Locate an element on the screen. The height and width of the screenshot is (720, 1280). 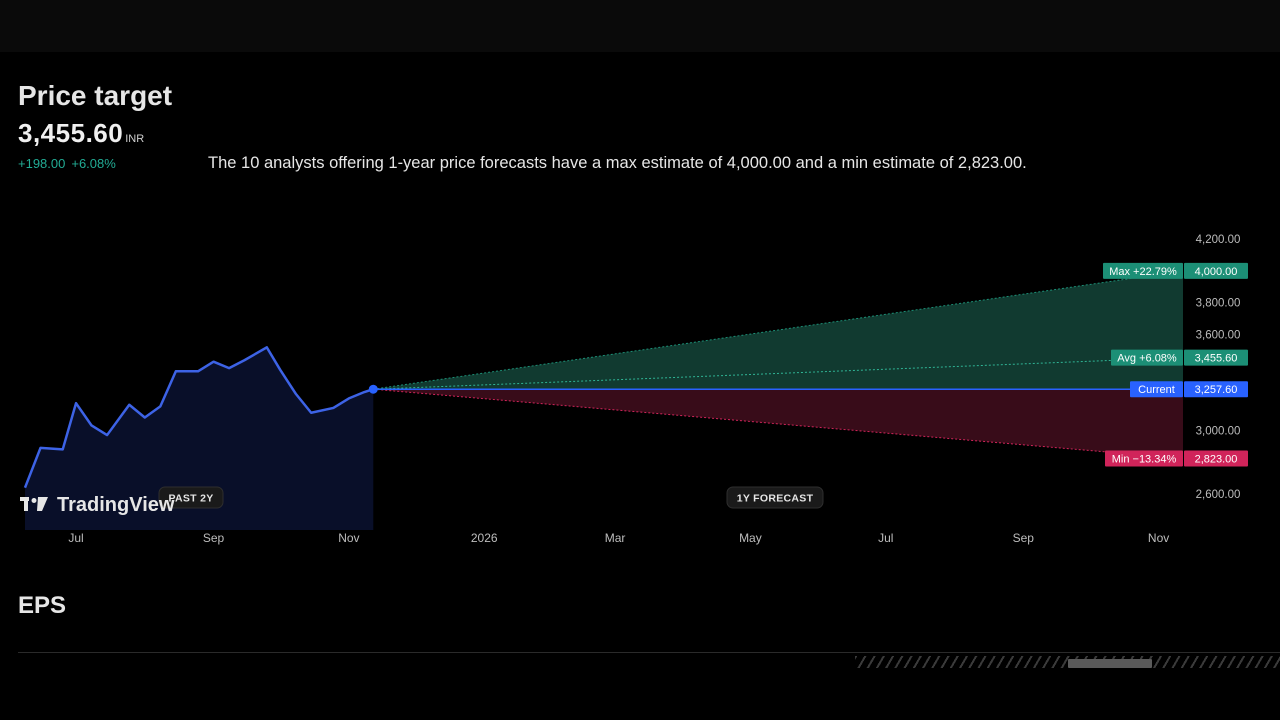
history-layer is located at coordinates (200, 438).